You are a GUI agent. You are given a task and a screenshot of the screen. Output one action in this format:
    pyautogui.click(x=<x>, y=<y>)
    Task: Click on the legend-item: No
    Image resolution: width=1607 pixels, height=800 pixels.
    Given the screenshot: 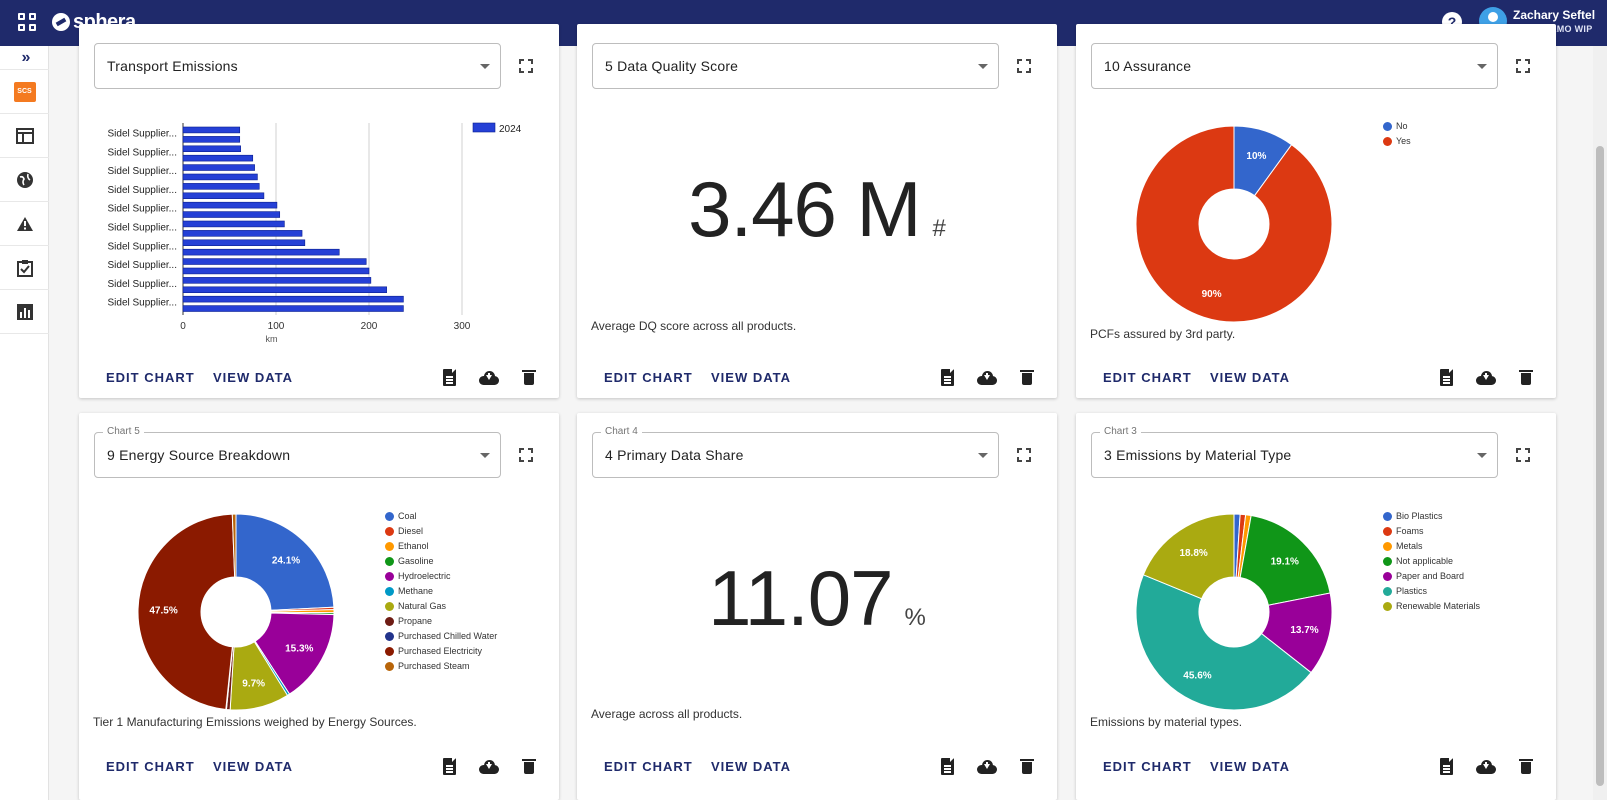 What is the action you would take?
    pyautogui.click(x=1395, y=126)
    